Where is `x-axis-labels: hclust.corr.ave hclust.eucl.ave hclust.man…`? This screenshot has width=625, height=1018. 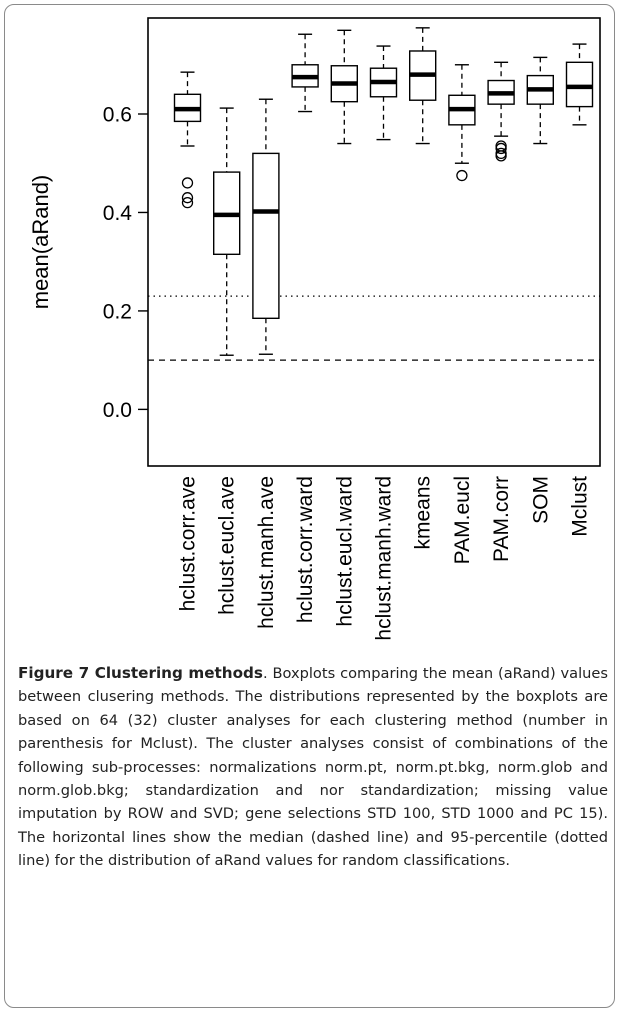
x-axis-labels: hclust.corr.ave hclust.eucl.ave hclust.man… is located at coordinates (384, 558).